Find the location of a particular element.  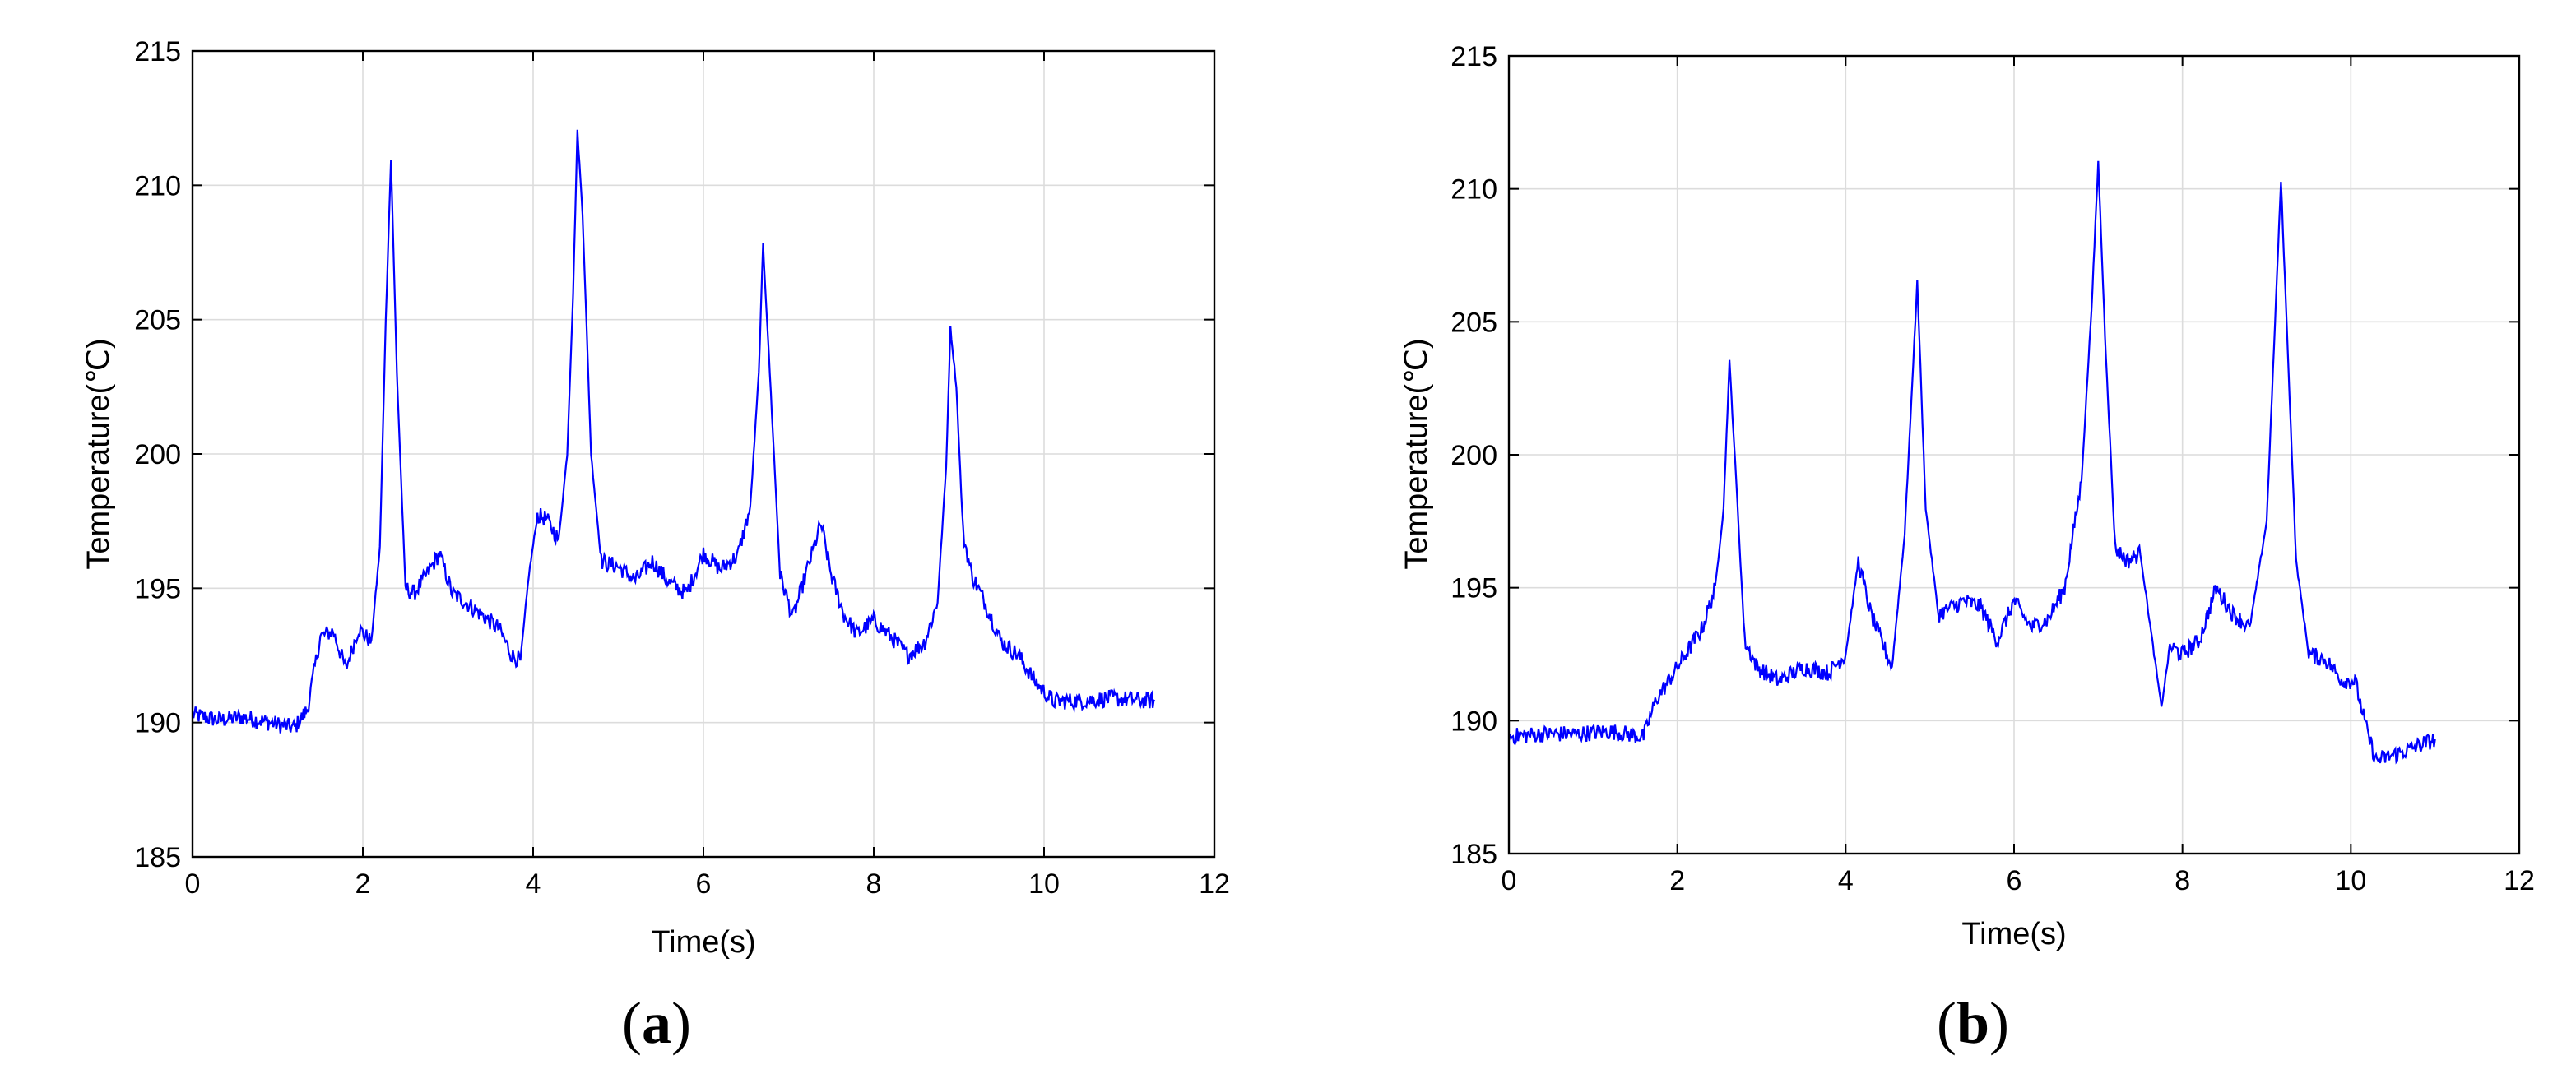

y-tick-label-b: 185 is located at coordinates (1474, 855).